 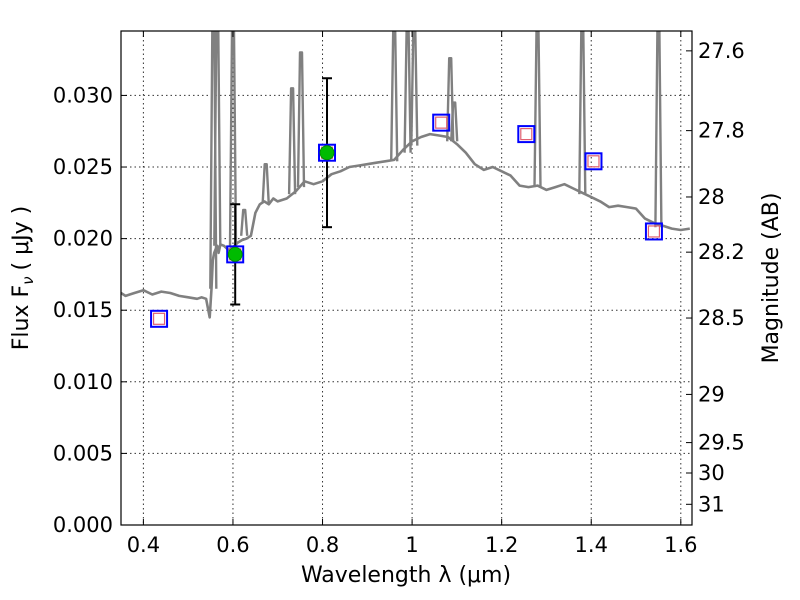 What do you see at coordinates (322, 545) in the screenshot?
I see `x-tick-label: 0.8` at bounding box center [322, 545].